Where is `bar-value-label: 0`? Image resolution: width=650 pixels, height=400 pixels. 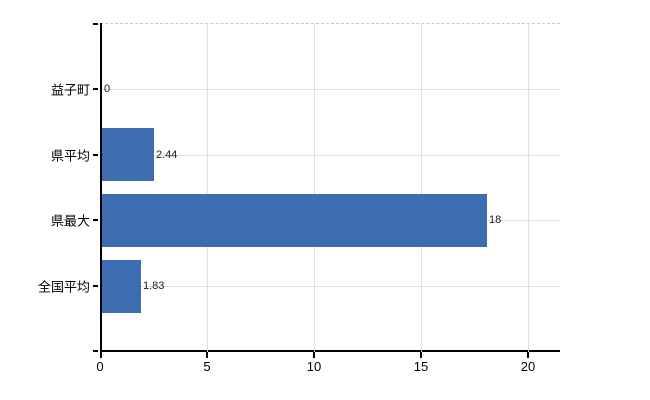
bar-value-label: 0 is located at coordinates (107, 89).